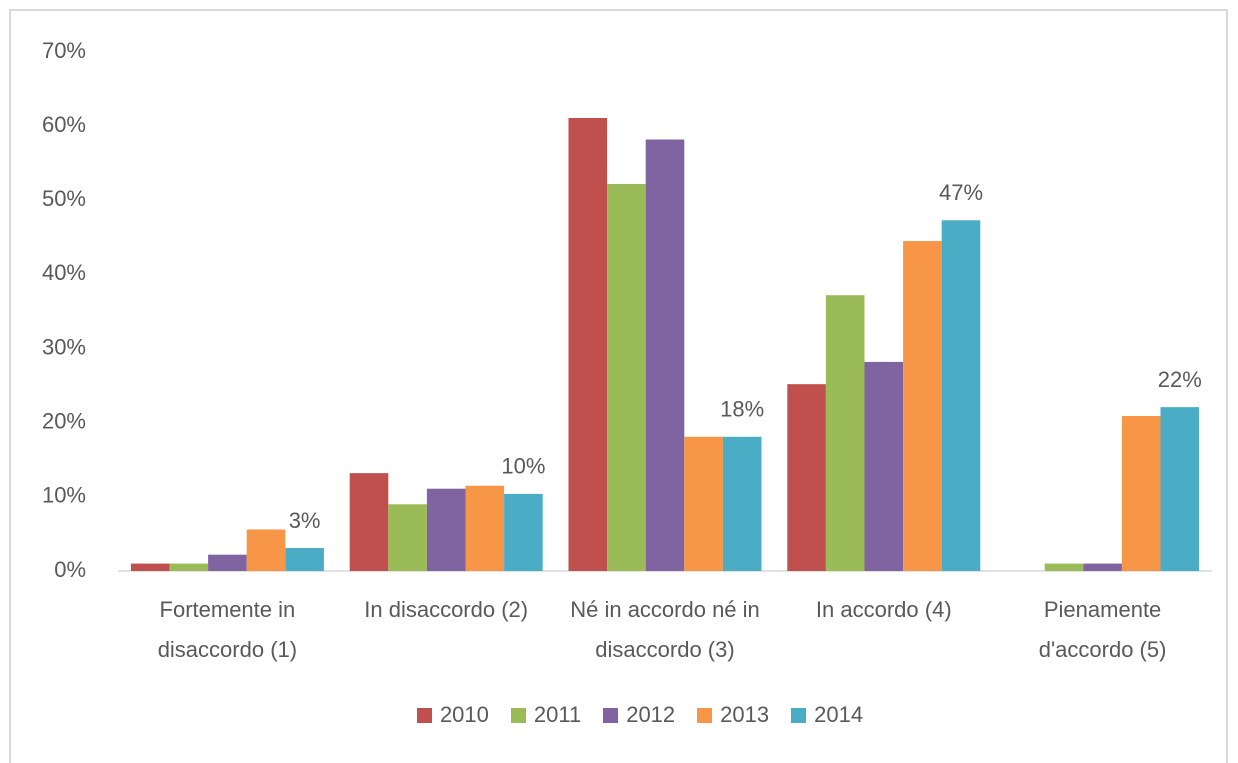  Describe the element at coordinates (961, 192) in the screenshot. I see `data-label: 47%` at that location.